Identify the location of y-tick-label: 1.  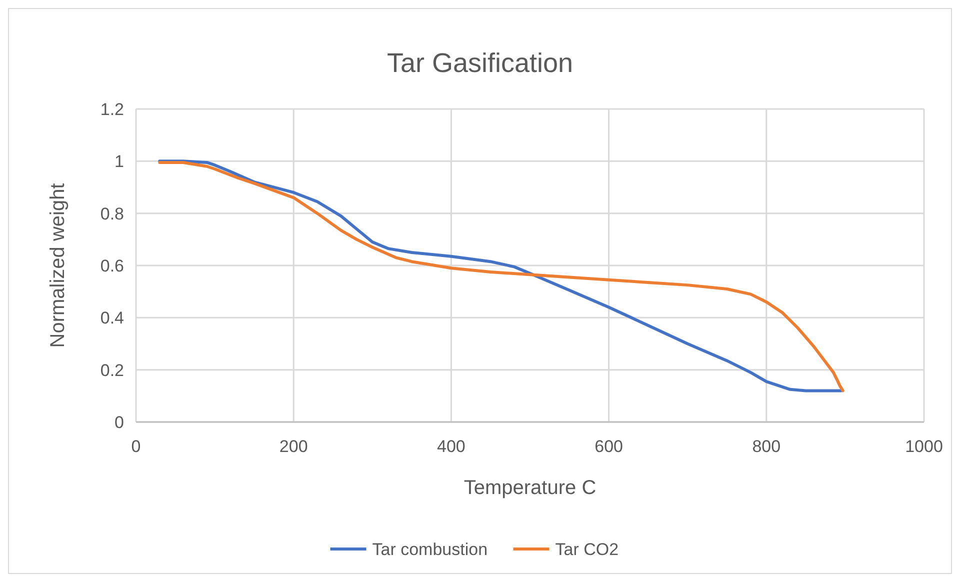
(119, 162).